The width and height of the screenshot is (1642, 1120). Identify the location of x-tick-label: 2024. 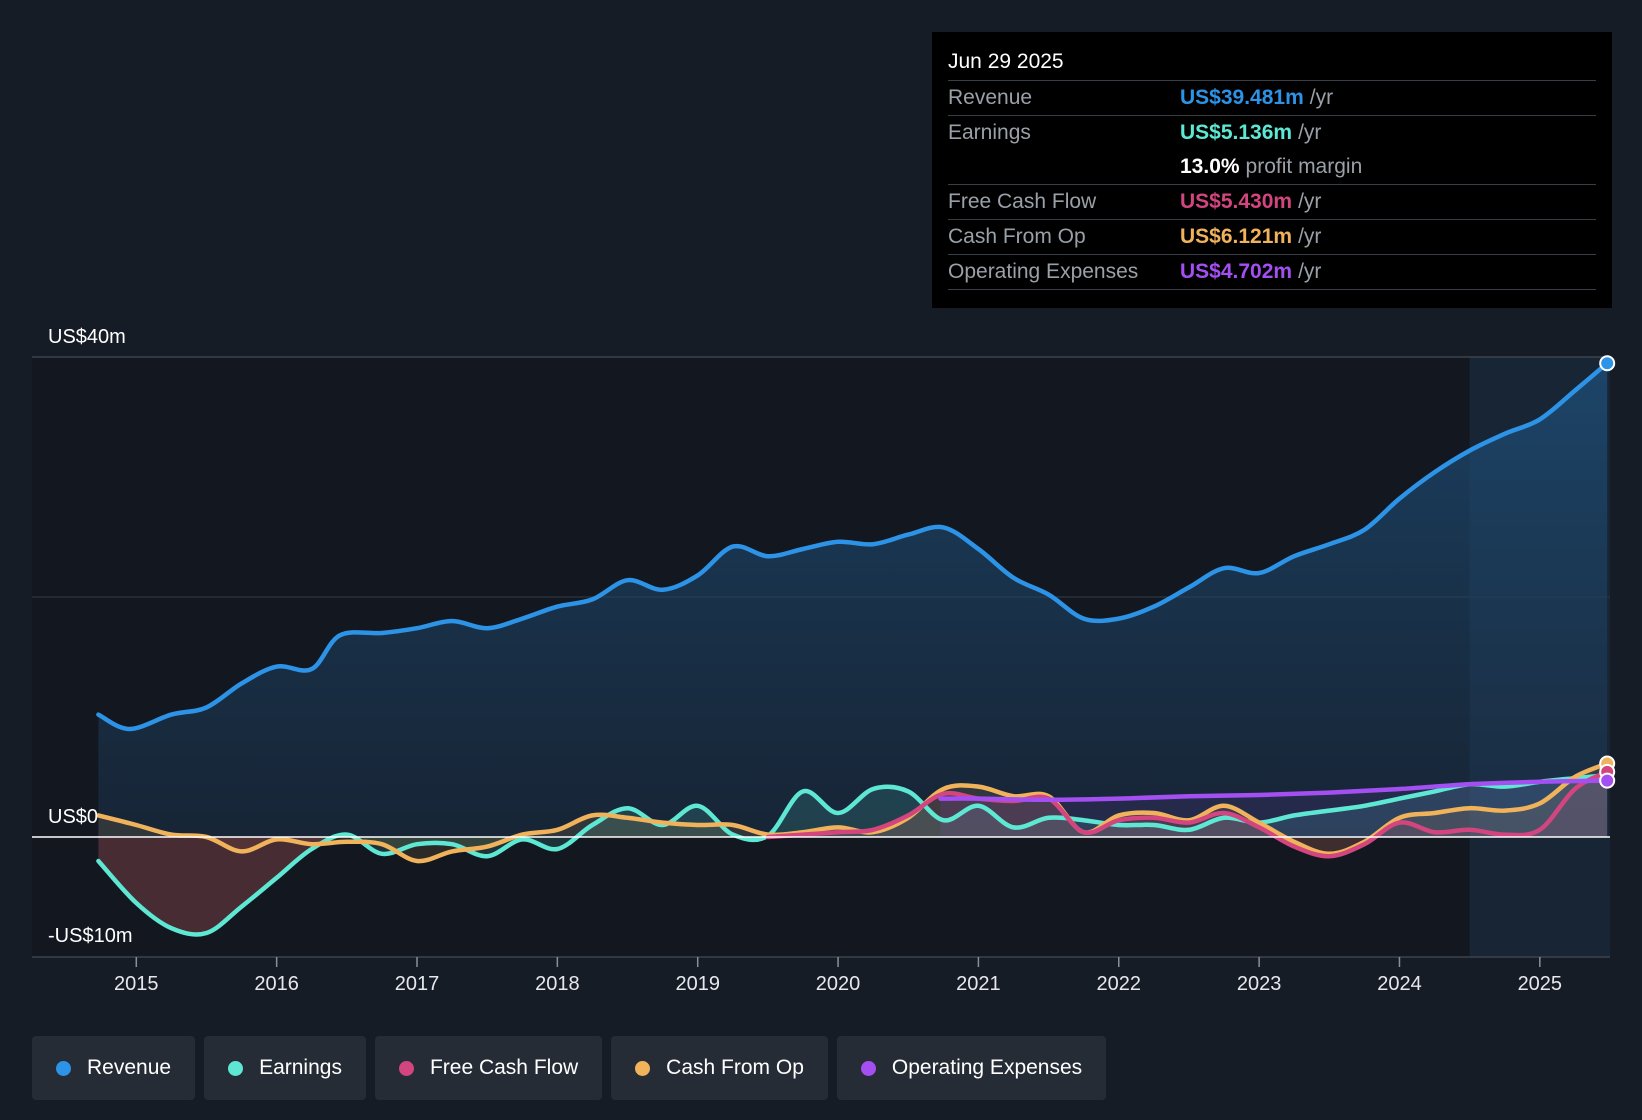
(1399, 984).